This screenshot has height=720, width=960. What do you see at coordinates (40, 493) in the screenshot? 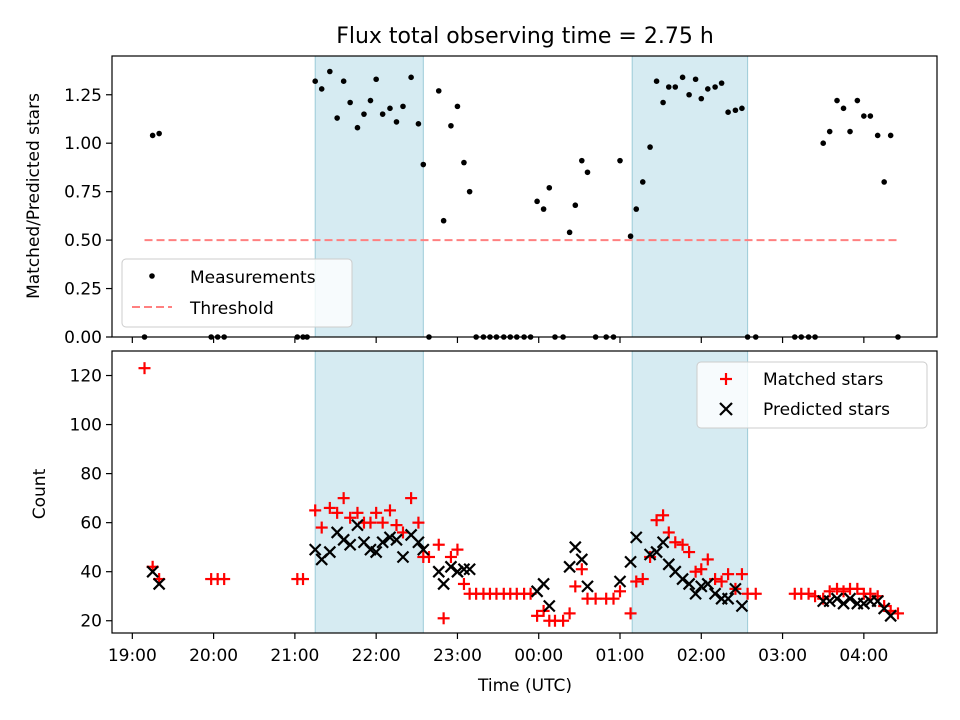
I see `bottom-y-axis-label: Count` at bounding box center [40, 493].